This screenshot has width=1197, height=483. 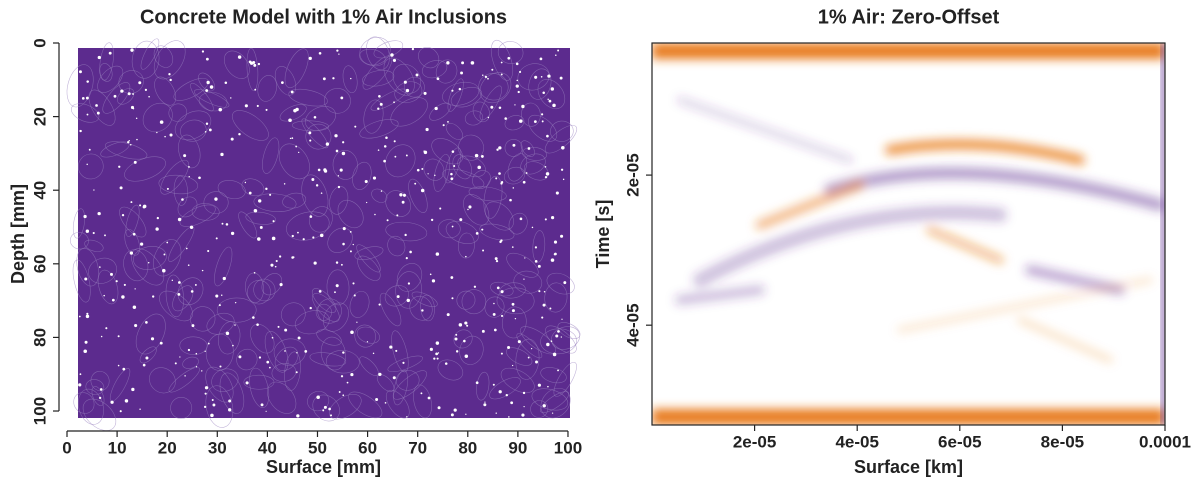 What do you see at coordinates (39, 42) in the screenshot?
I see `y-tick-label: 0` at bounding box center [39, 42].